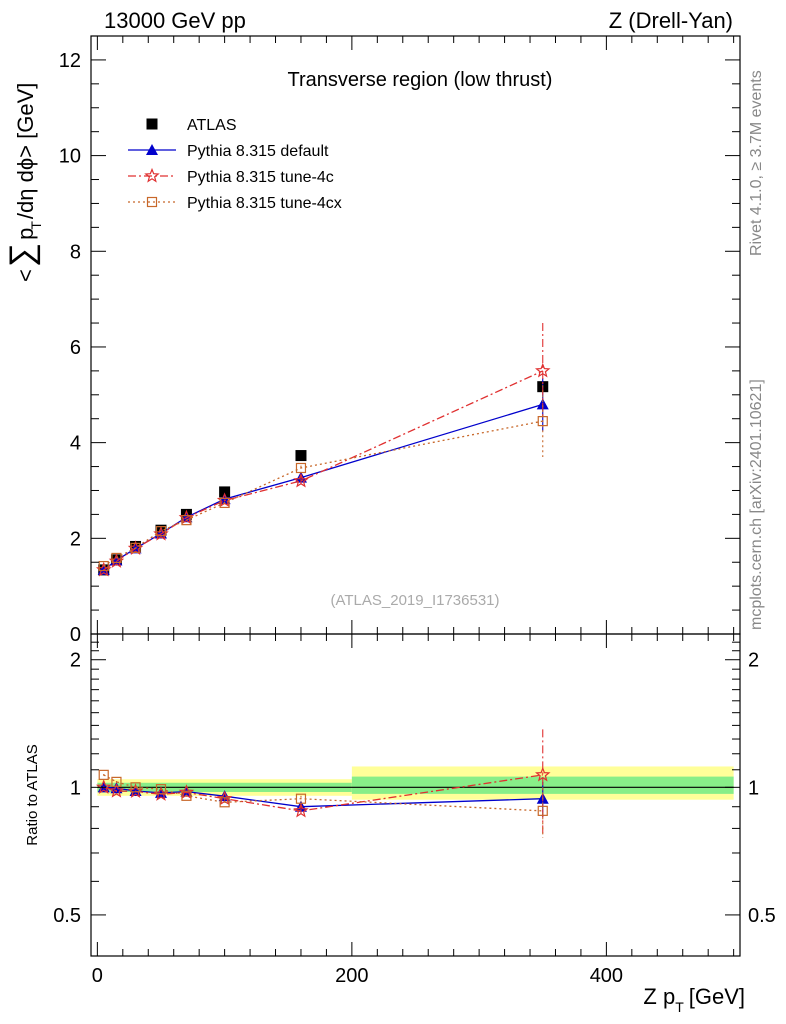 The image size is (786, 1024). I want to click on mcplots-credit-label: mcplots.cern.ch [arXiv:2401.10621], so click(756, 504).